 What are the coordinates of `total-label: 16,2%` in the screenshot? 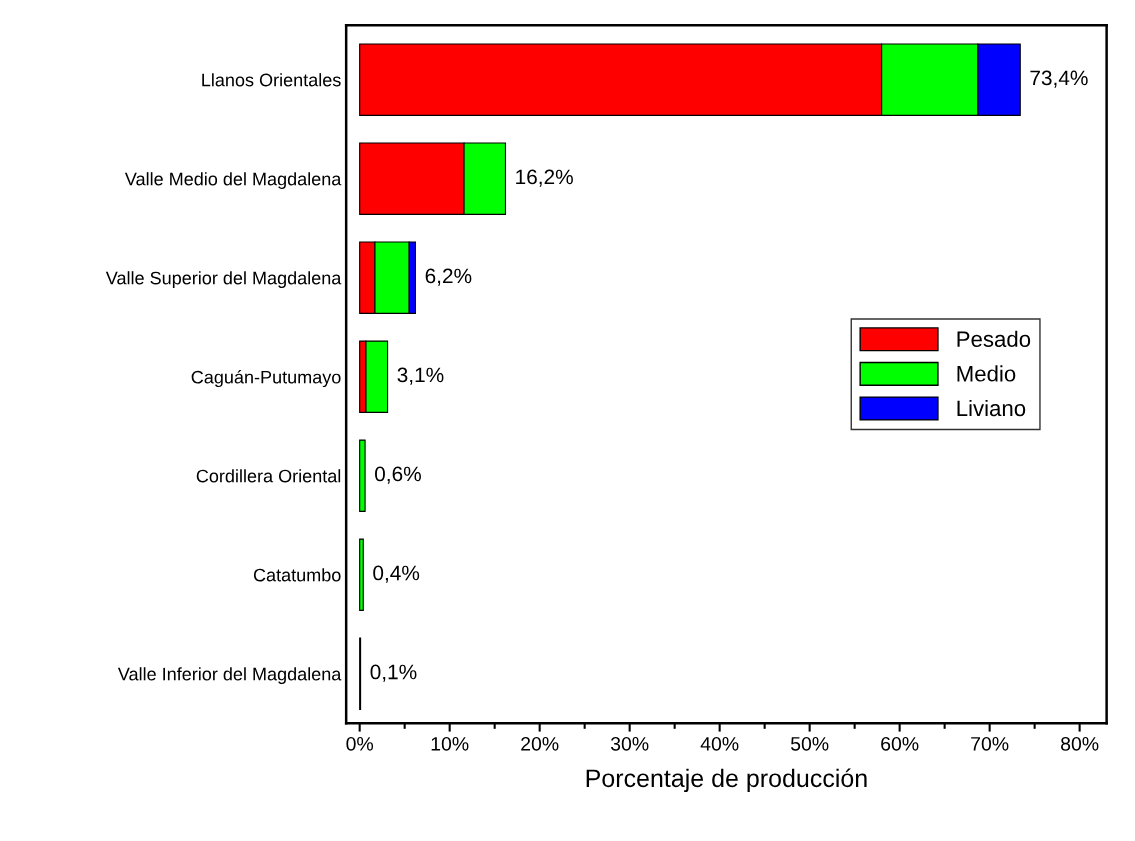 It's located at (544, 178).